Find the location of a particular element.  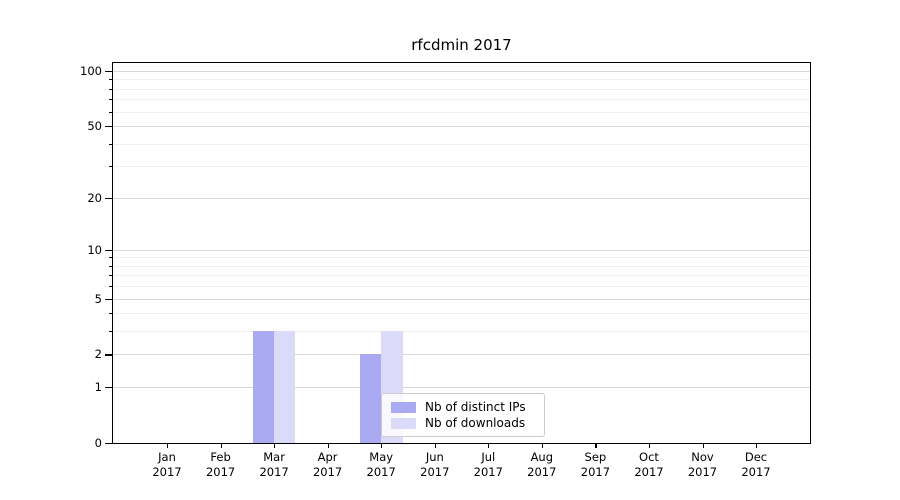

bar-distinct-ips-mar is located at coordinates (263, 387).